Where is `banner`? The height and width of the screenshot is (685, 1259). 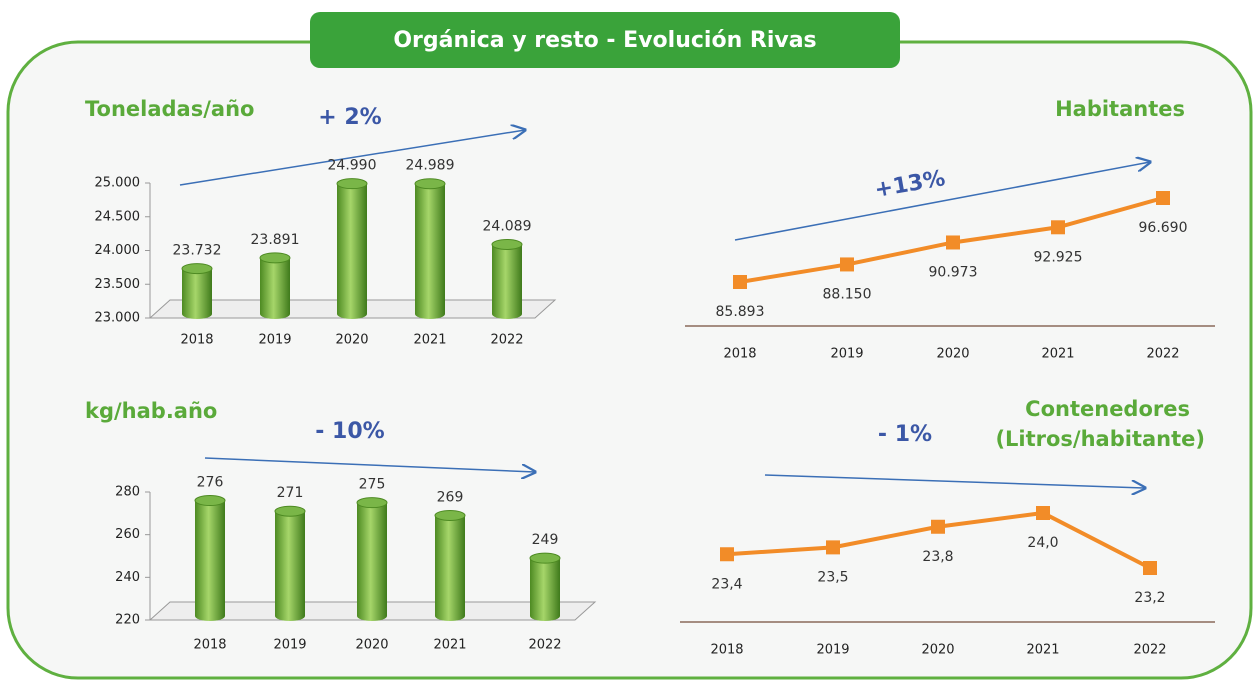
banner is located at coordinates (605, 40).